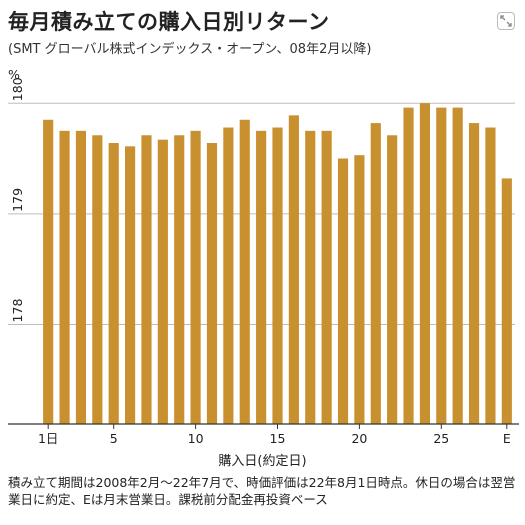  Describe the element at coordinates (507, 438) in the screenshot. I see `x-tick-label: E` at that location.